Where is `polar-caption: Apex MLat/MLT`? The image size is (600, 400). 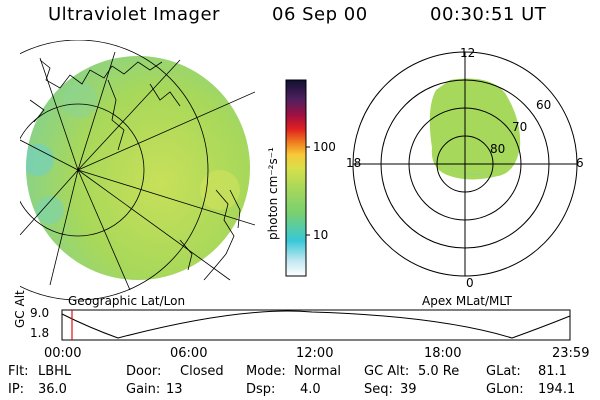 polar-caption: Apex MLat/MLT is located at coordinates (467, 301).